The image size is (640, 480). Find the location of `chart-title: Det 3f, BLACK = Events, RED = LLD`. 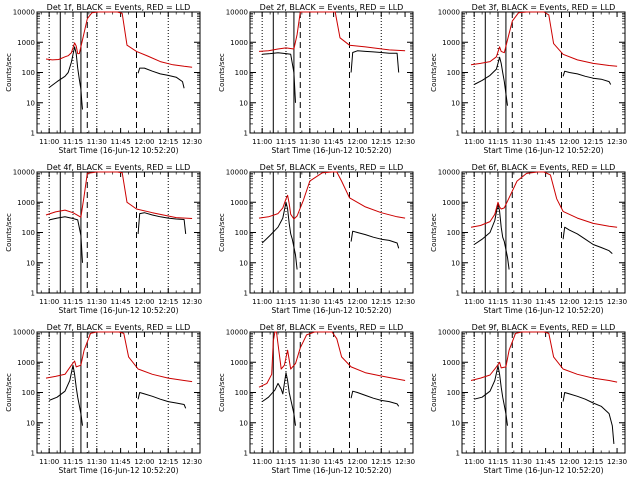

chart-title: Det 3f, BLACK = Events, RED = LLD is located at coordinates (544, 7).